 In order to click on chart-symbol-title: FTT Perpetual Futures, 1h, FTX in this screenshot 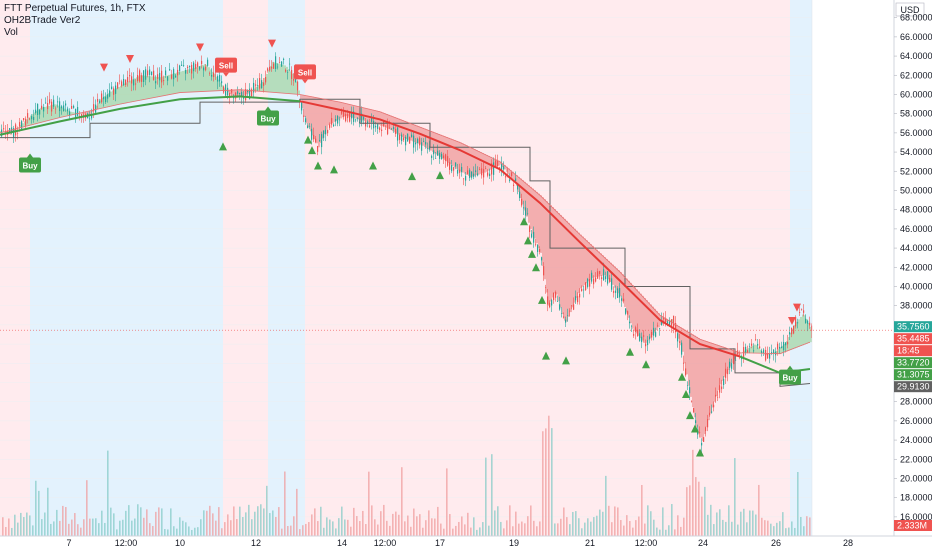, I will do `click(75, 8)`.